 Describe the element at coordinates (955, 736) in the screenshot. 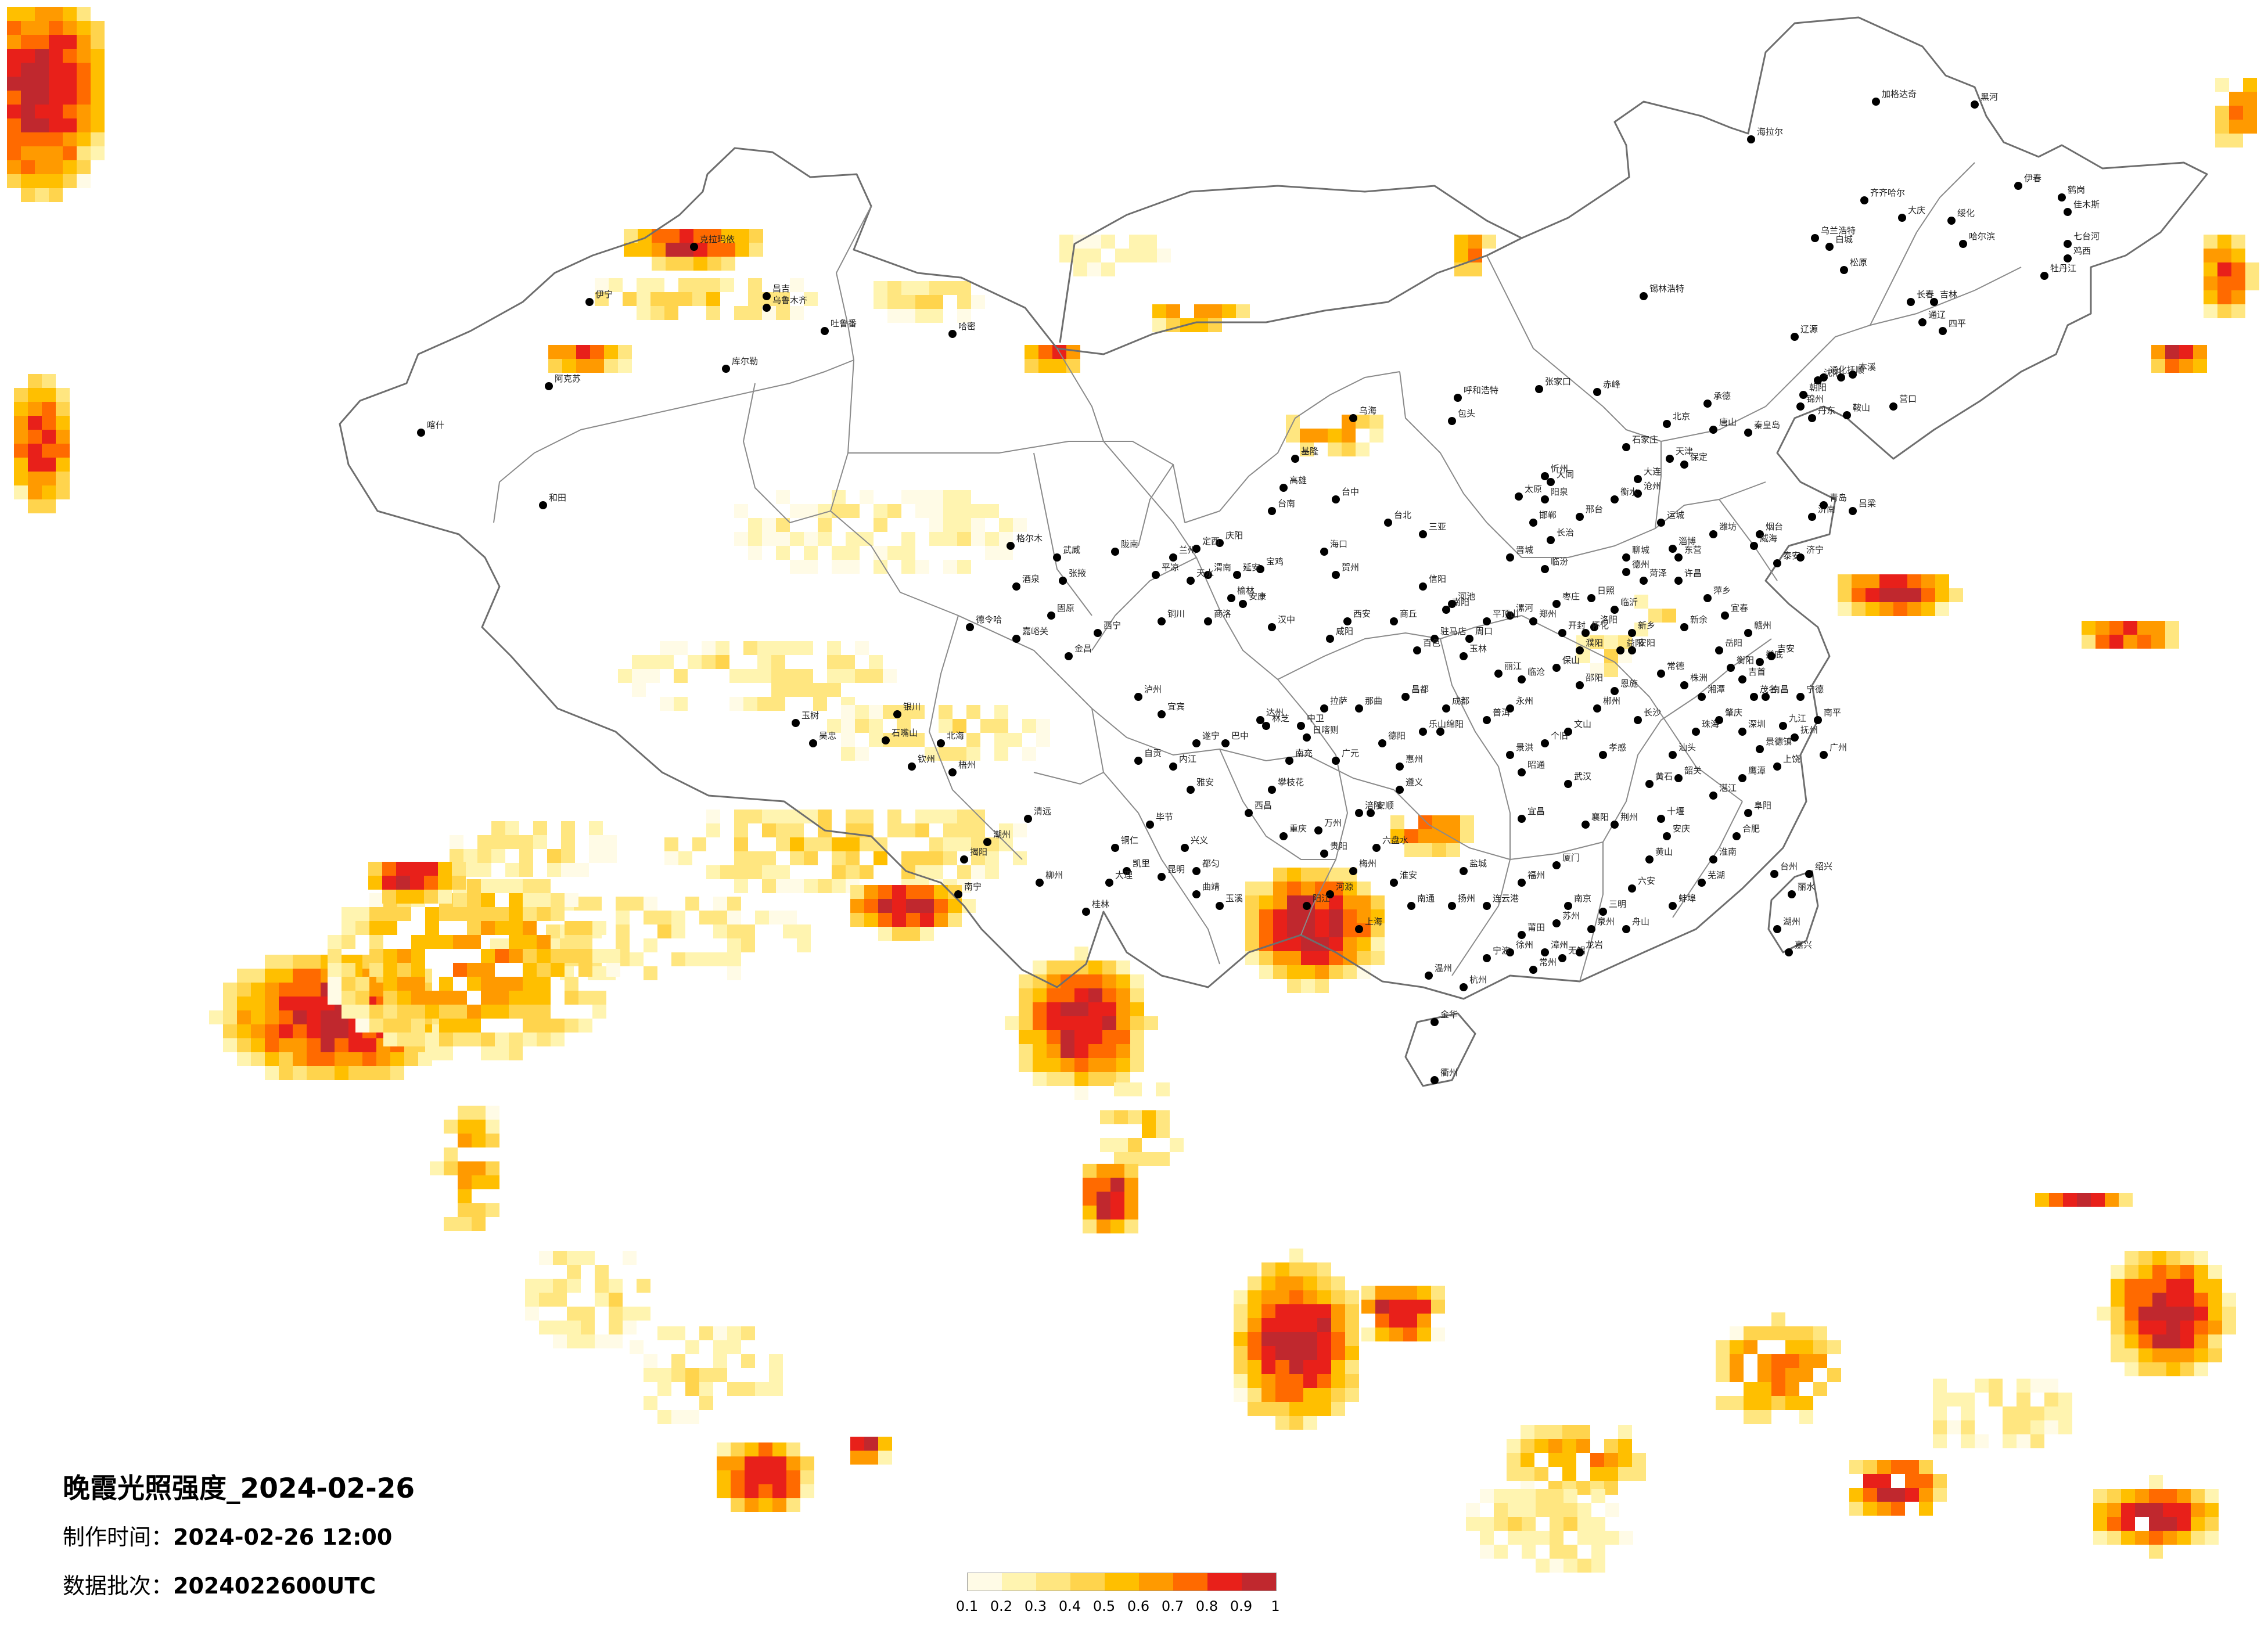

I see `city-label: 北海` at that location.